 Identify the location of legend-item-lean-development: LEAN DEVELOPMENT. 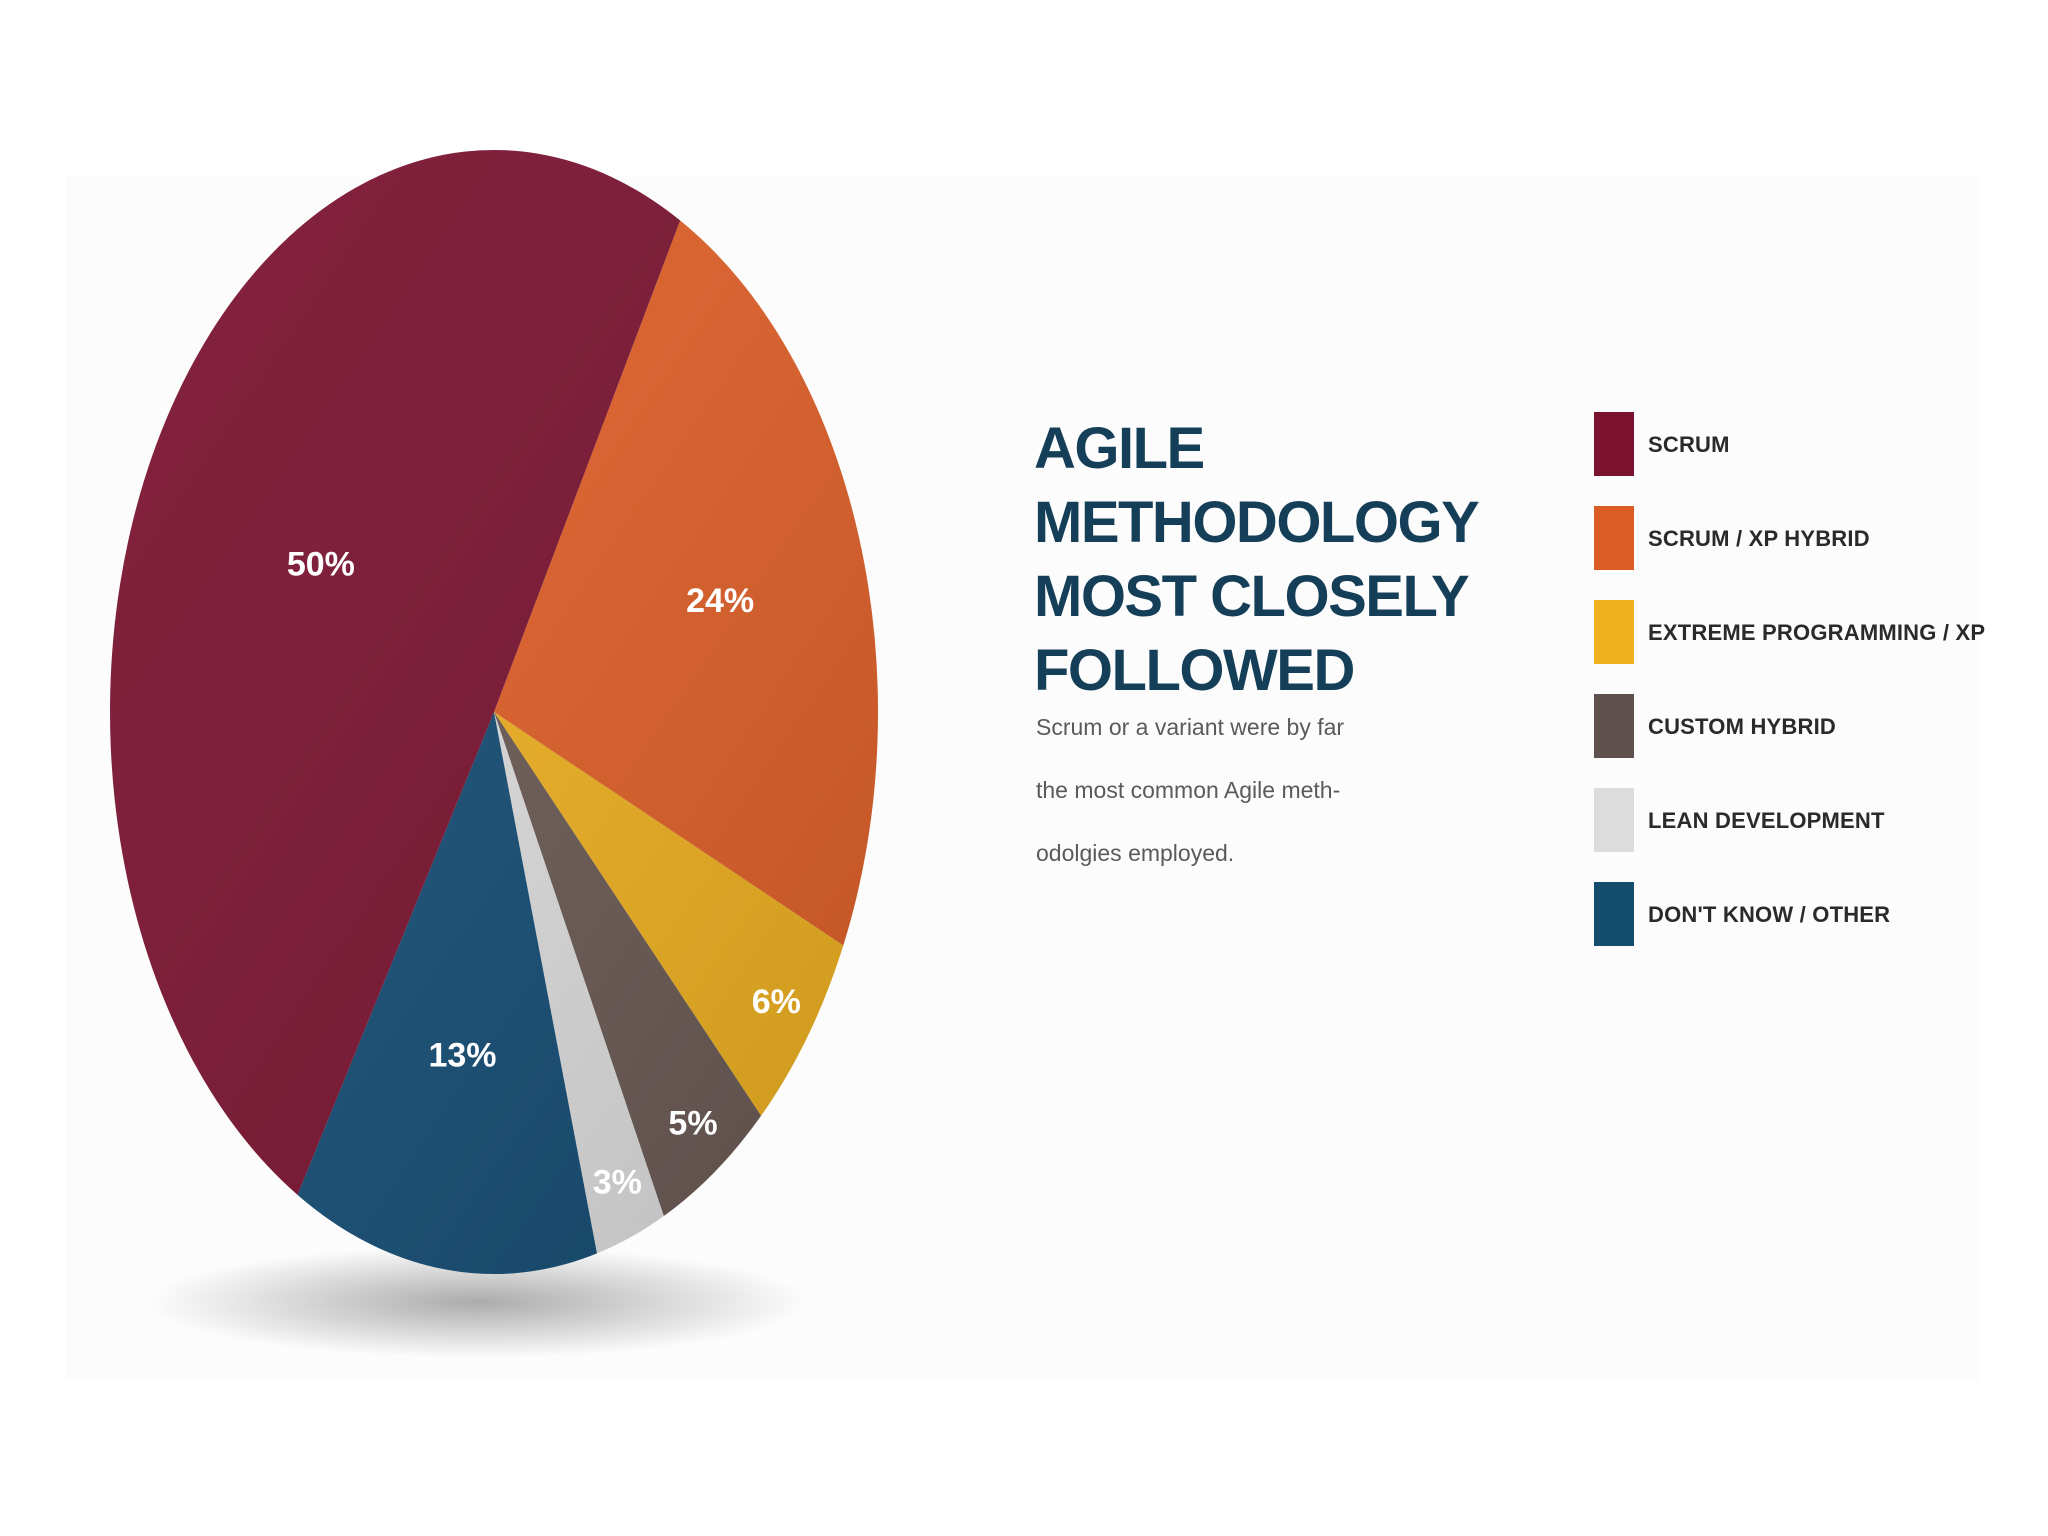
(1809, 820).